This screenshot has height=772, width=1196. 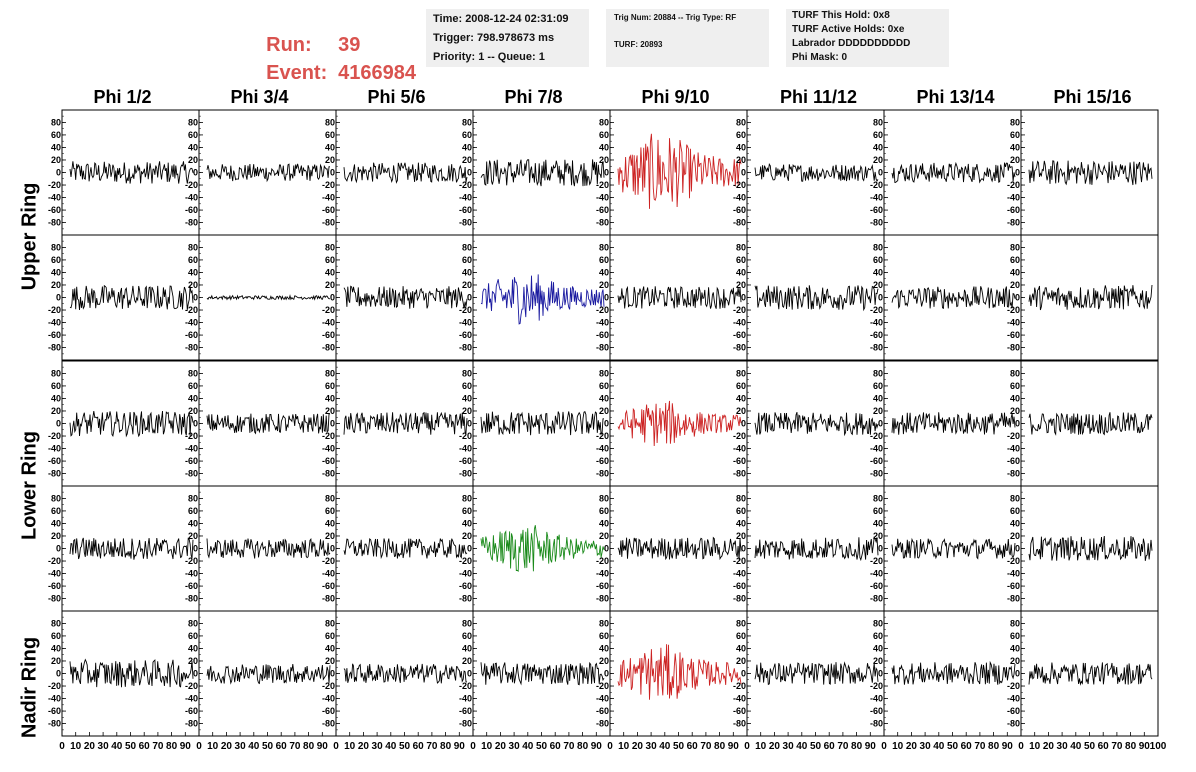 What do you see at coordinates (191, 449) in the screenshot?
I see `y-tick-label-r2-c1: -40` at bounding box center [191, 449].